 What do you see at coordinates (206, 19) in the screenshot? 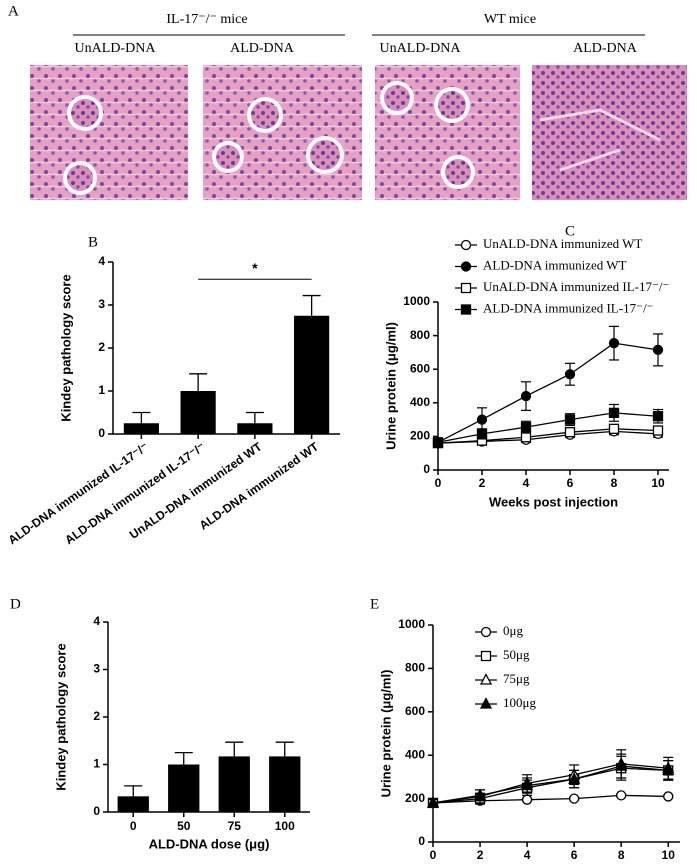
I see `group-header: IL-17⁻/⁻ mice` at bounding box center [206, 19].